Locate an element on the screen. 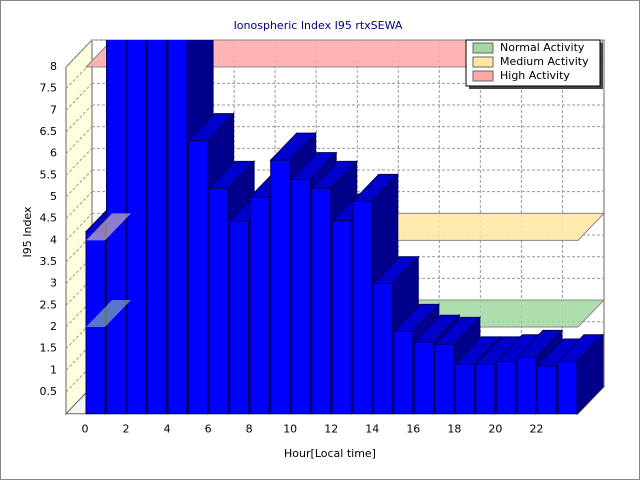 The image size is (640, 480). y-tick-label: 2 is located at coordinates (53, 326).